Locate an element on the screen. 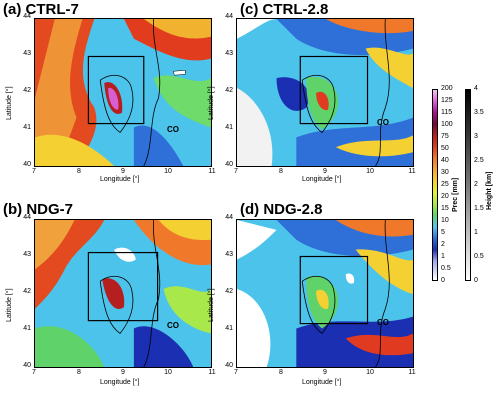 The image size is (500, 400). panel-b-ytick-44: 44 is located at coordinates (27, 217).